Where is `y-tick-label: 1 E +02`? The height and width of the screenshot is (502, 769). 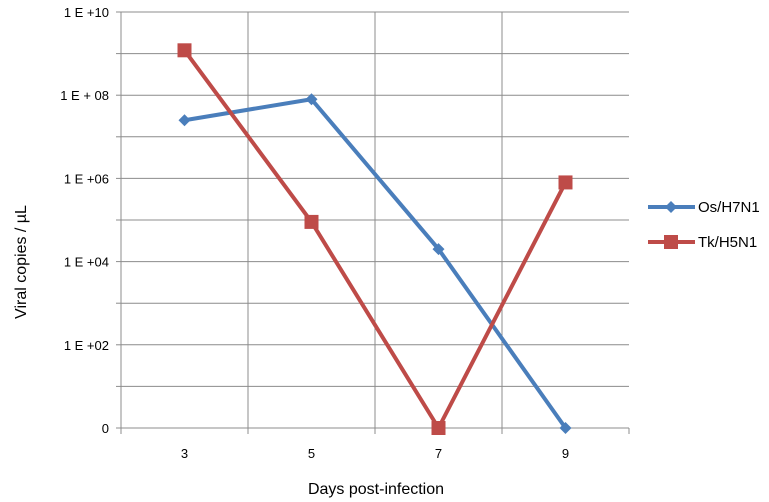 y-tick-label: 1 E +02 is located at coordinates (86, 345).